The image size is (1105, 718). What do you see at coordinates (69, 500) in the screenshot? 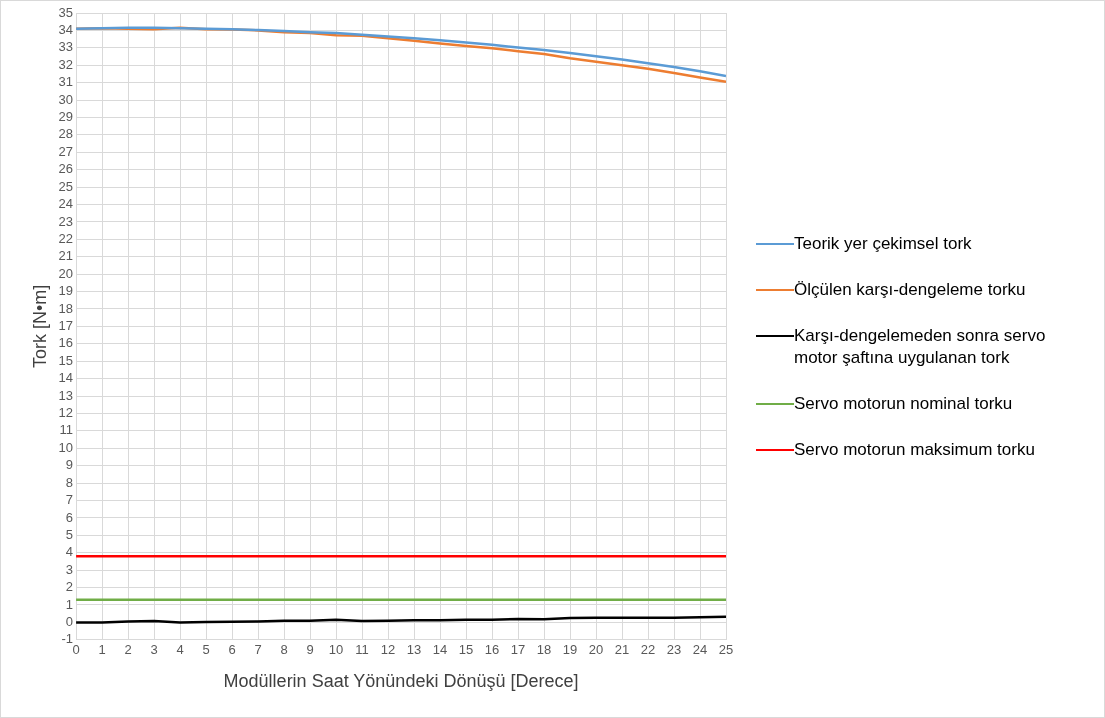
I see `y-tick-label: 7` at bounding box center [69, 500].